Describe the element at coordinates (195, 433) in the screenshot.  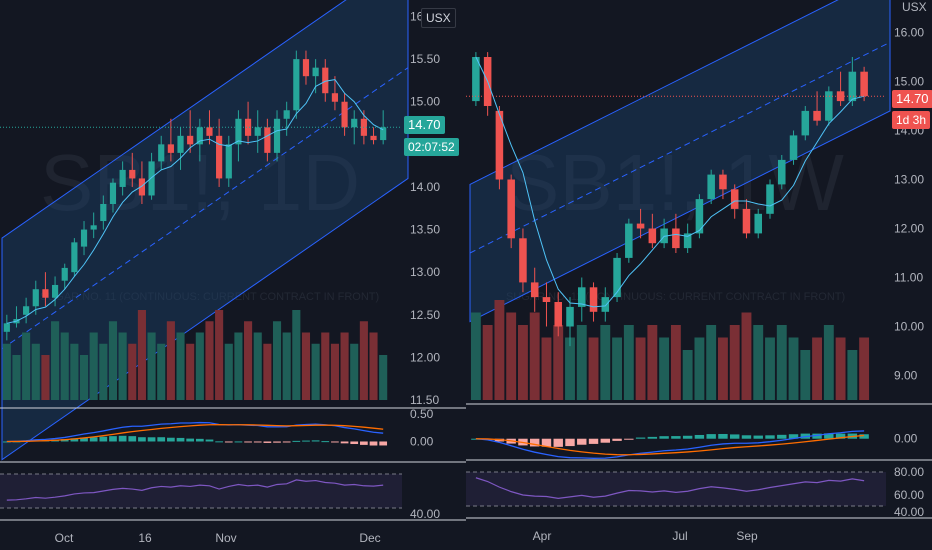
I see `signal-line` at that location.